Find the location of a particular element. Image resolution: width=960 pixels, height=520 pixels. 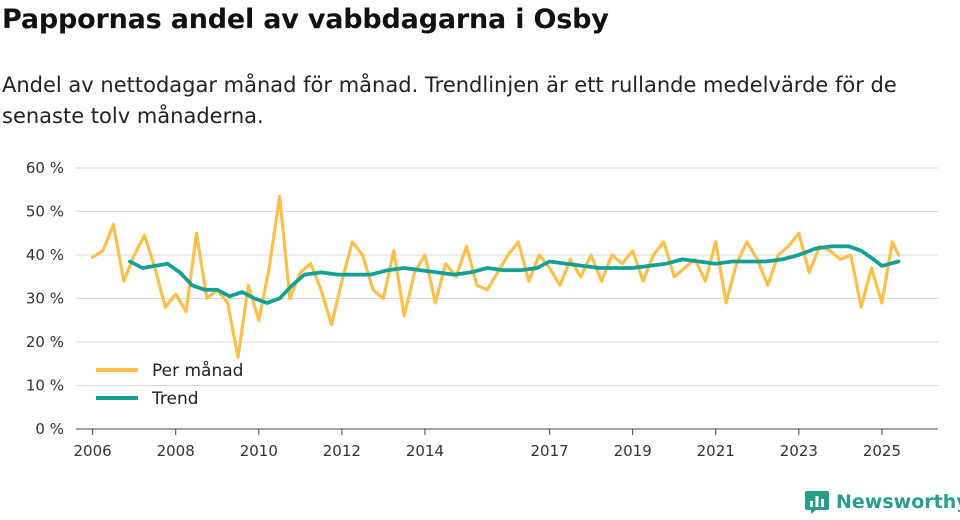

x-tick-label: 2008 is located at coordinates (176, 451).